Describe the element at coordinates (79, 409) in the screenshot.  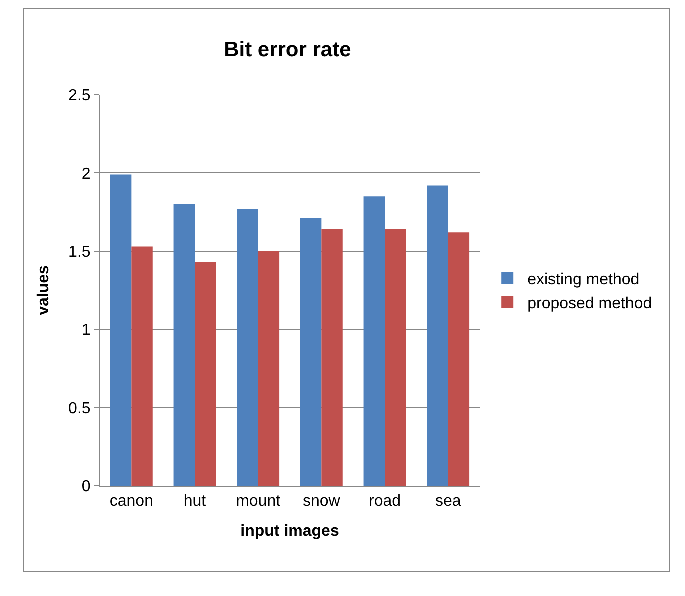
I see `y-tick-label: 0.5` at that location.